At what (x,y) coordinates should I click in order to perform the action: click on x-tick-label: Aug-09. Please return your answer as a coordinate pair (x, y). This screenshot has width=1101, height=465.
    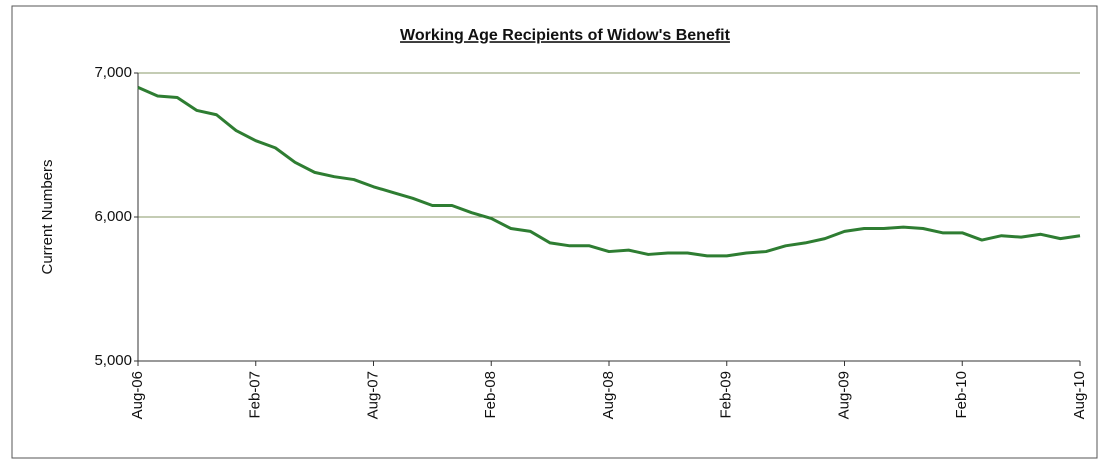
    Looking at the image, I should click on (843, 395).